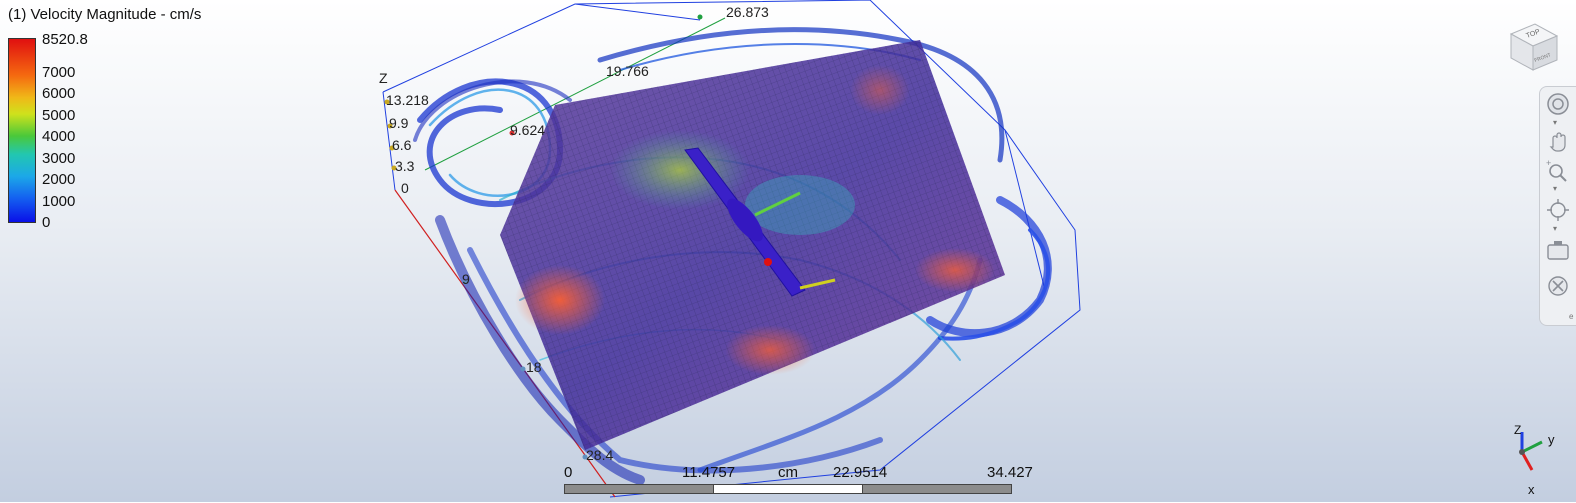 The image size is (1576, 503). What do you see at coordinates (383, 78) in the screenshot?
I see `z-axis-label: Z` at bounding box center [383, 78].